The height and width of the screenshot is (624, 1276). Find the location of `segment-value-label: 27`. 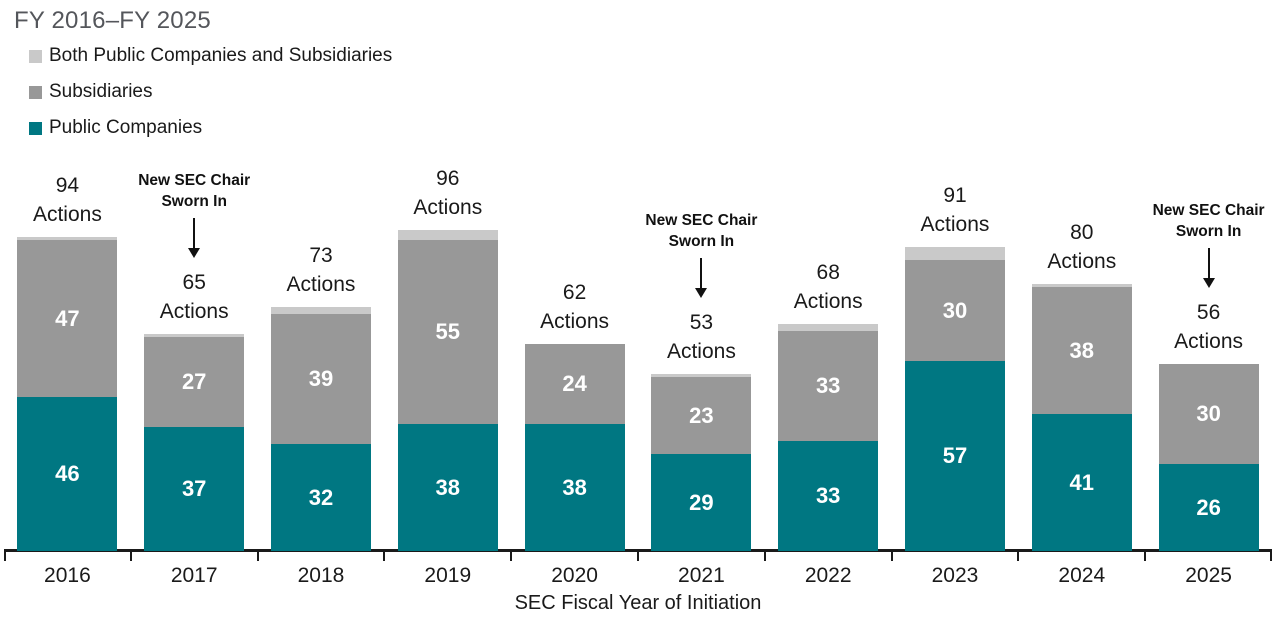

segment-value-label: 27 is located at coordinates (194, 382).